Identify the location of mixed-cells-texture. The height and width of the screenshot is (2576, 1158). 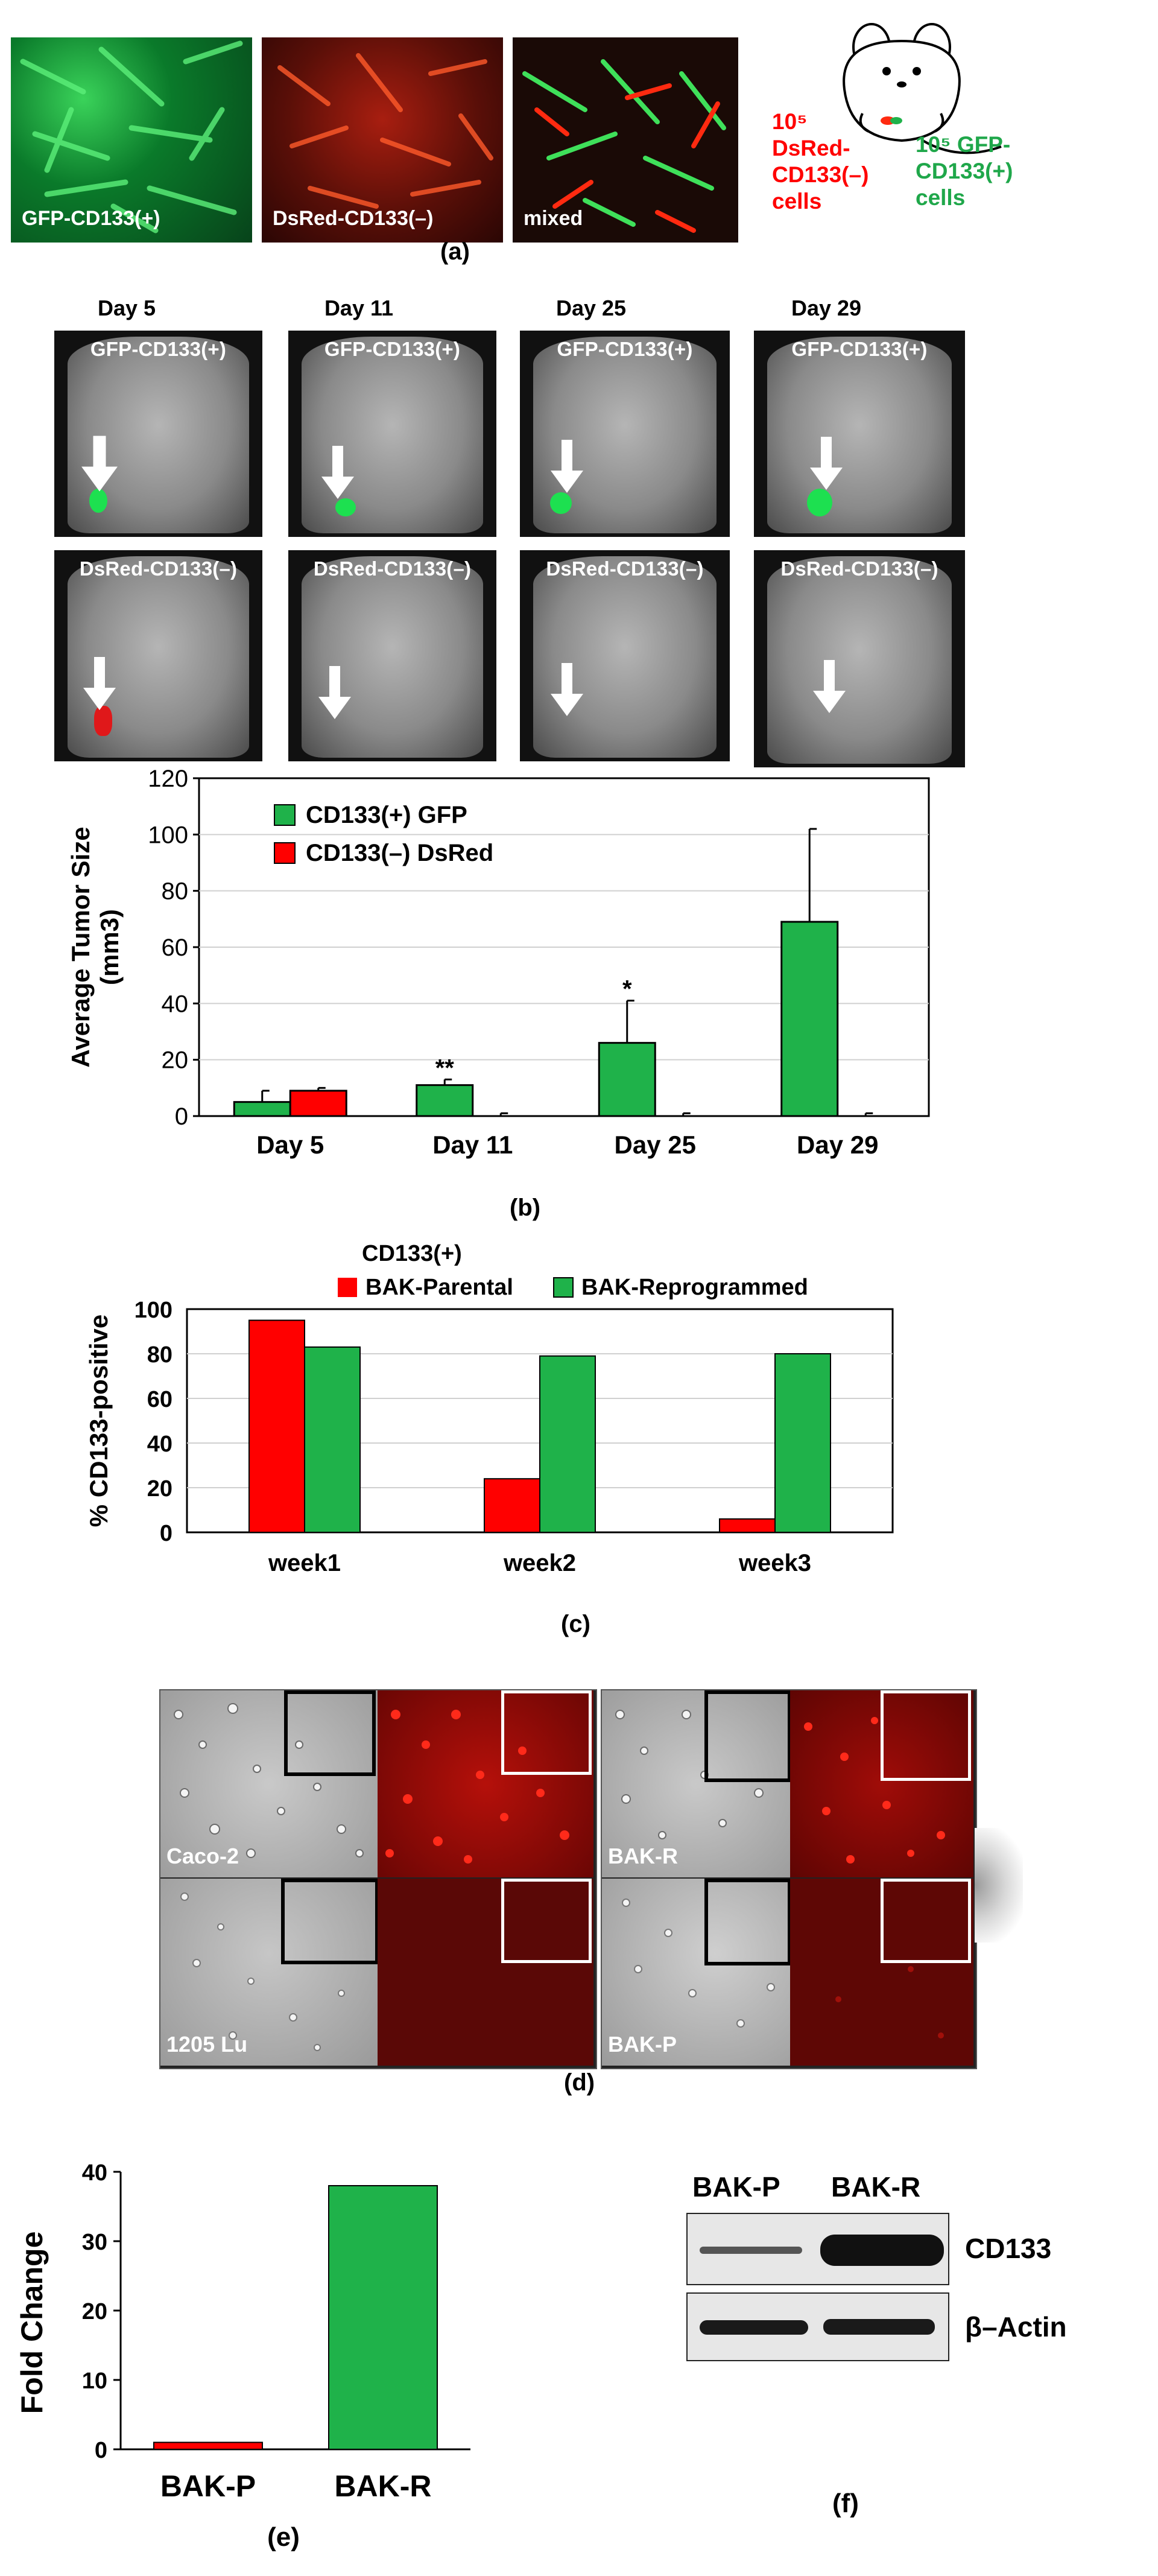
(624, 146).